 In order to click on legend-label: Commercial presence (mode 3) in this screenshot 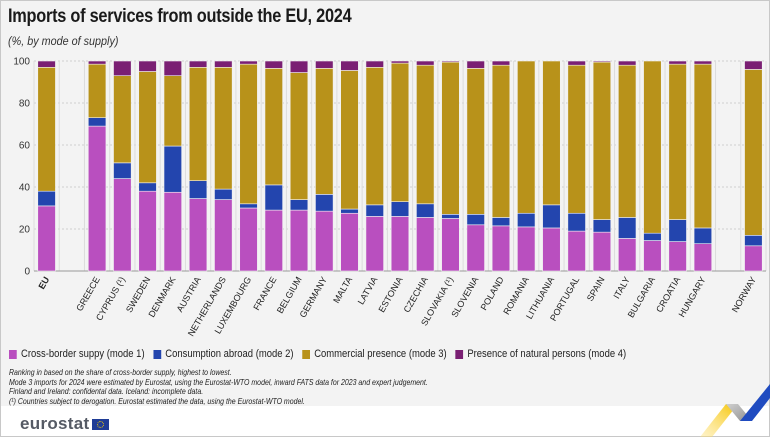, I will do `click(380, 354)`.